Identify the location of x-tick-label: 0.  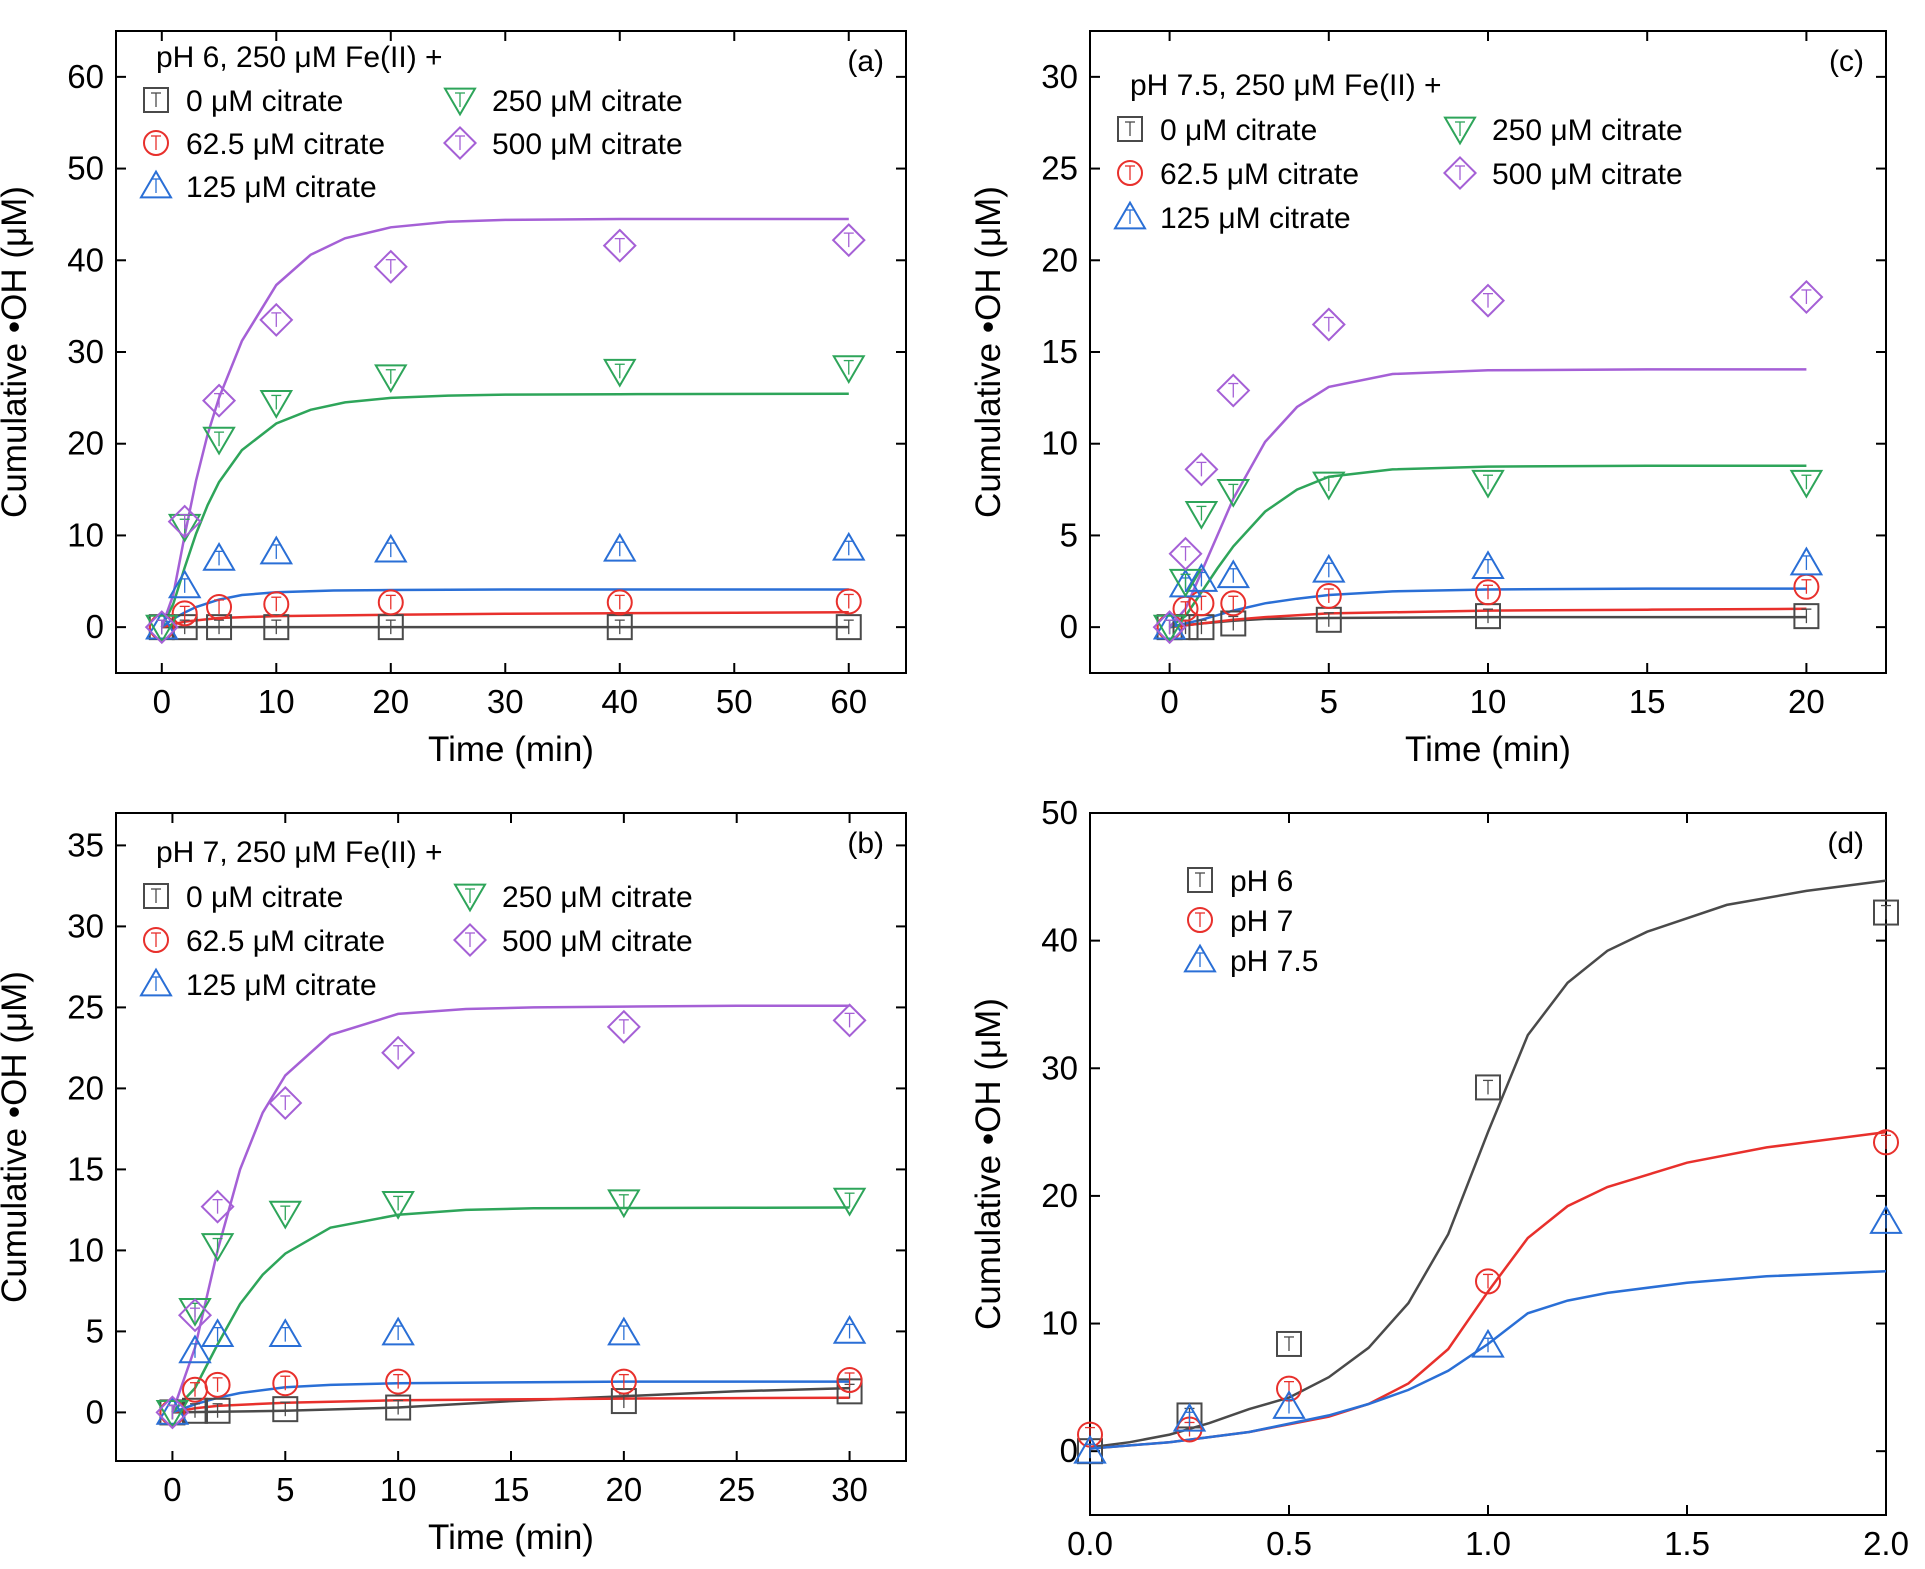
(172, 1489).